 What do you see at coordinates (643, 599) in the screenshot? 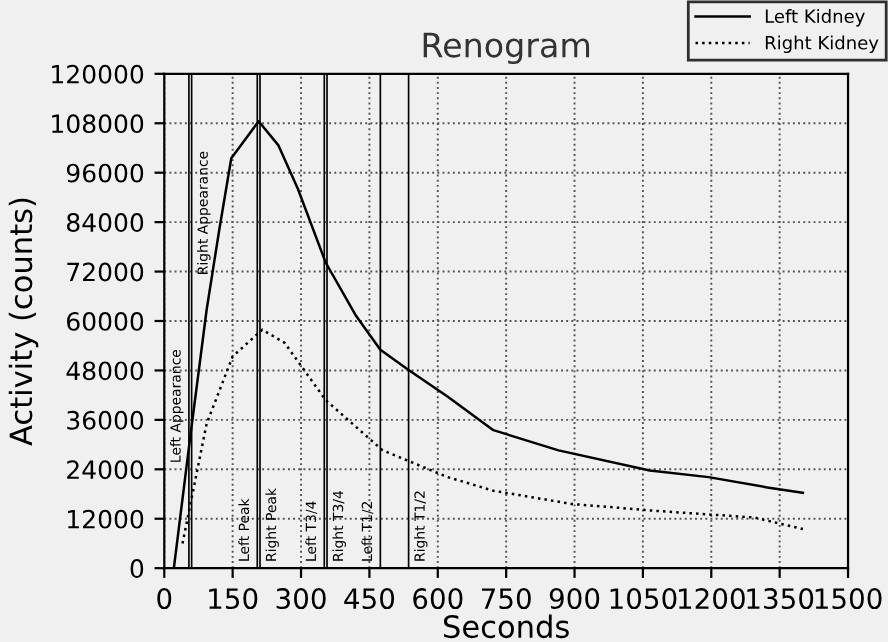
I see `x-tick-label: 1050` at bounding box center [643, 599].